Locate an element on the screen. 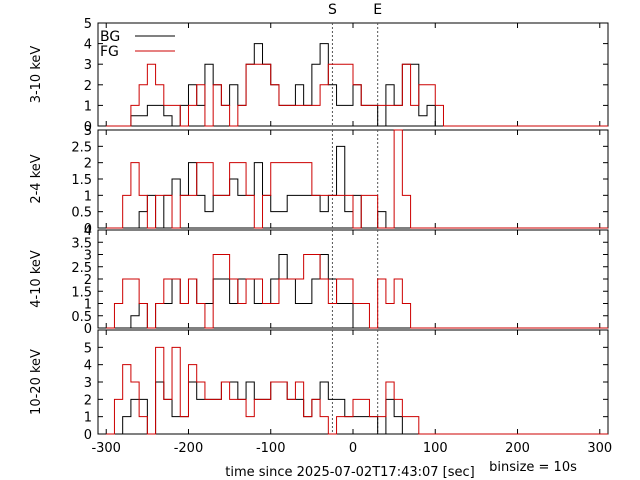  x-tick-label: 100 is located at coordinates (435, 448).